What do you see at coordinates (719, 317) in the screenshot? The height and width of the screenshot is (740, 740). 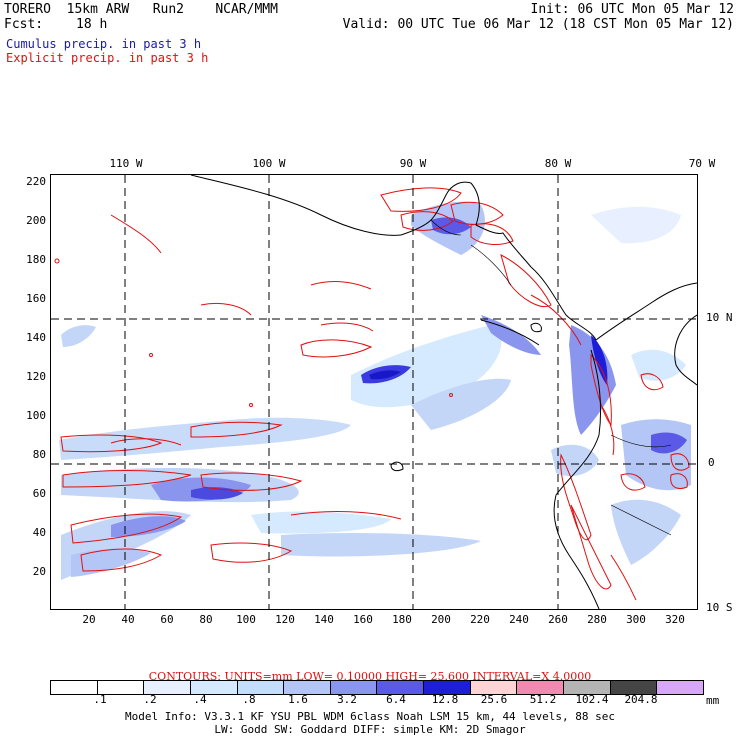 I see `lat-label-10n: 10 N` at bounding box center [719, 317].